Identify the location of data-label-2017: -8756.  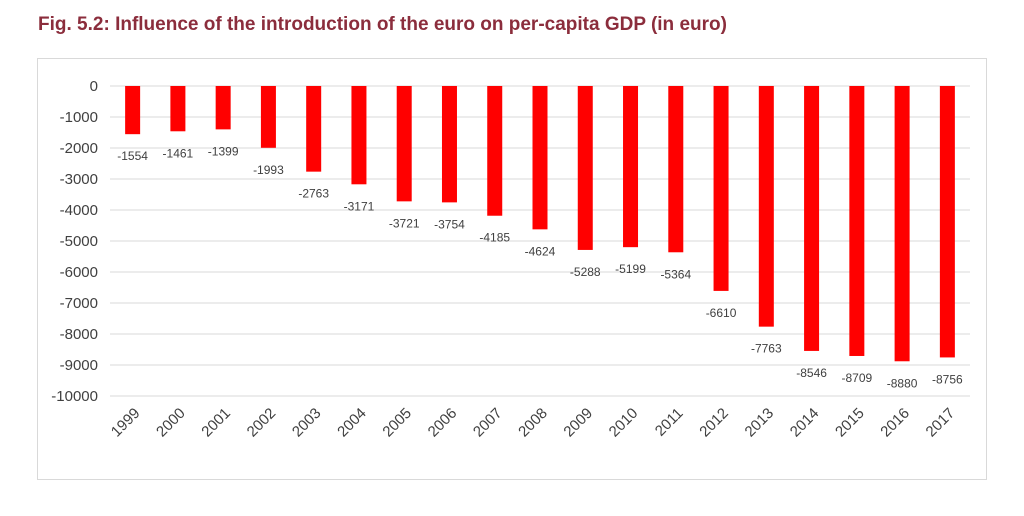
(947, 379).